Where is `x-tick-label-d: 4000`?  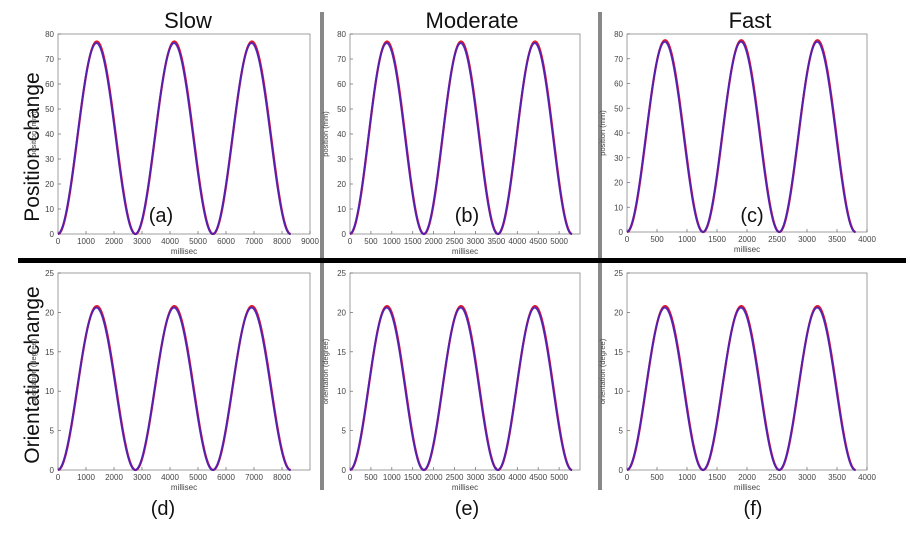
x-tick-label-d: 4000 is located at coordinates (170, 477).